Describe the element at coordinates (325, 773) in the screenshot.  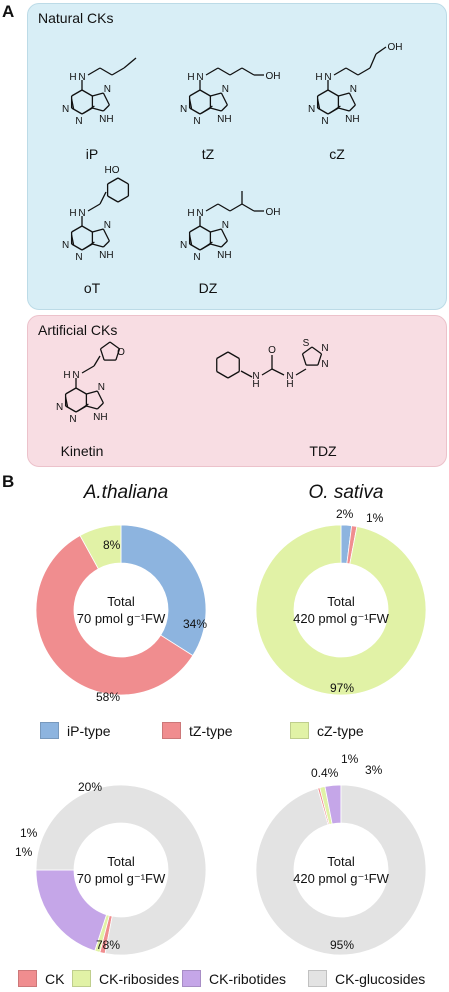
I see `pct-label: 0.4%` at that location.